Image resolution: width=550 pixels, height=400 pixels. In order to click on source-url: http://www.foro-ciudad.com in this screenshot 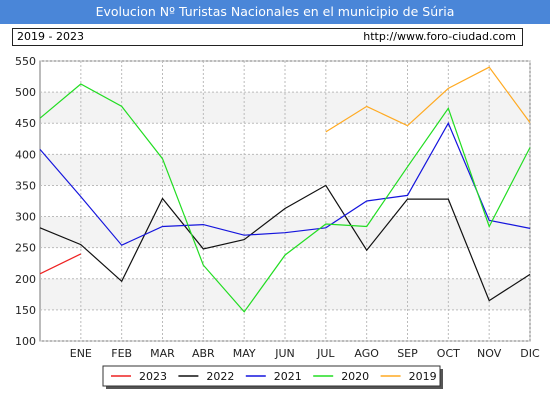, I will do `click(439, 36)`.